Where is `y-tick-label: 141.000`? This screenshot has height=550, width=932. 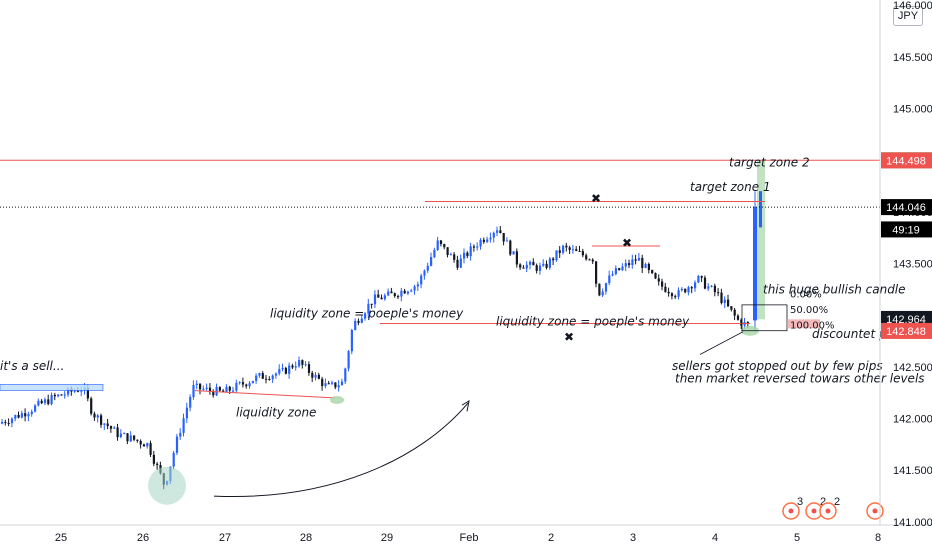
y-tick-label: 141.000 is located at coordinates (912, 523).